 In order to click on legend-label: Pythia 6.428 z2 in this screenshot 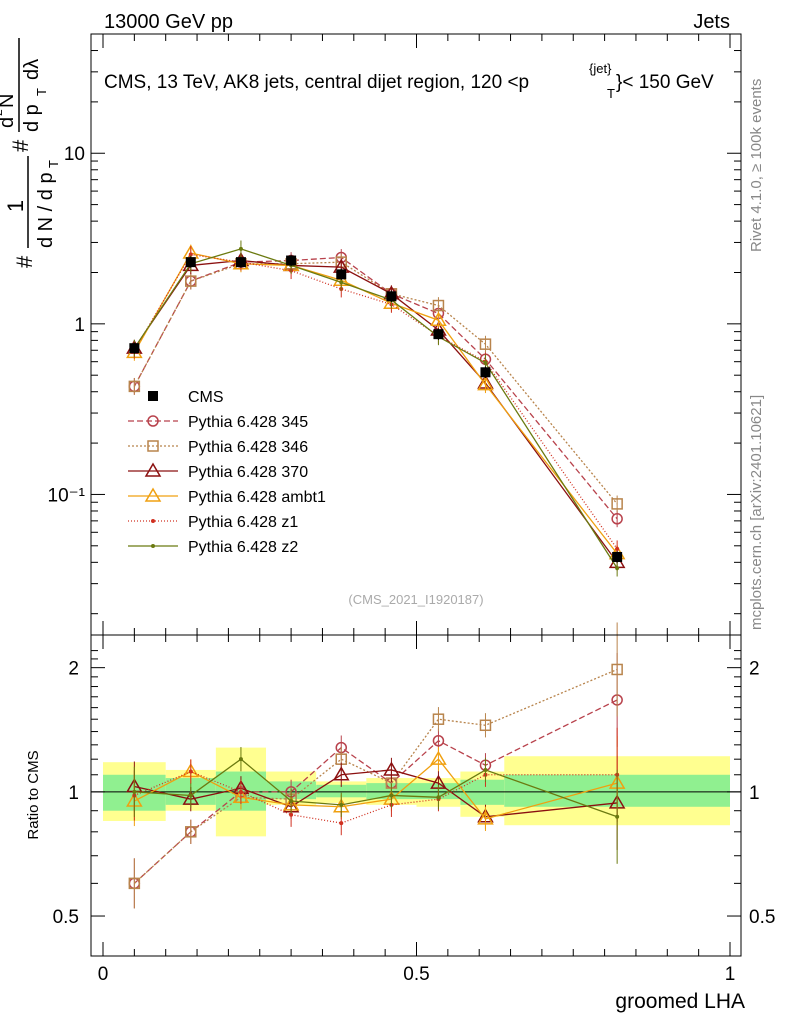, I will do `click(243, 547)`.